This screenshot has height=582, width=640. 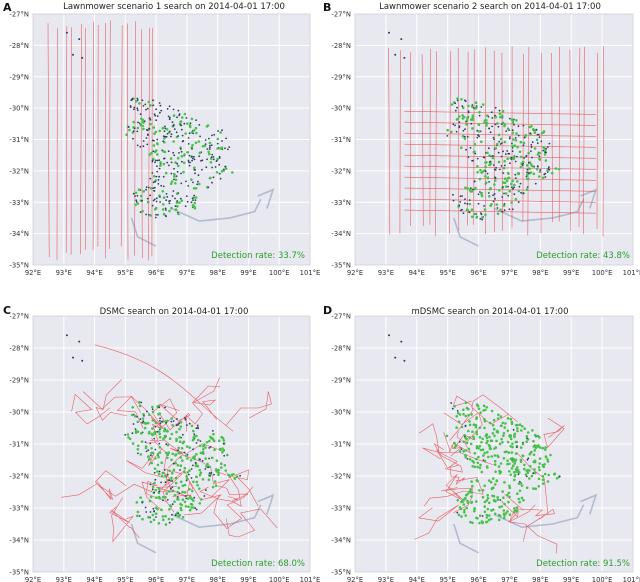 What do you see at coordinates (19, 445) in the screenshot?
I see `panel-c-y-tick-label: -31°N` at bounding box center [19, 445].